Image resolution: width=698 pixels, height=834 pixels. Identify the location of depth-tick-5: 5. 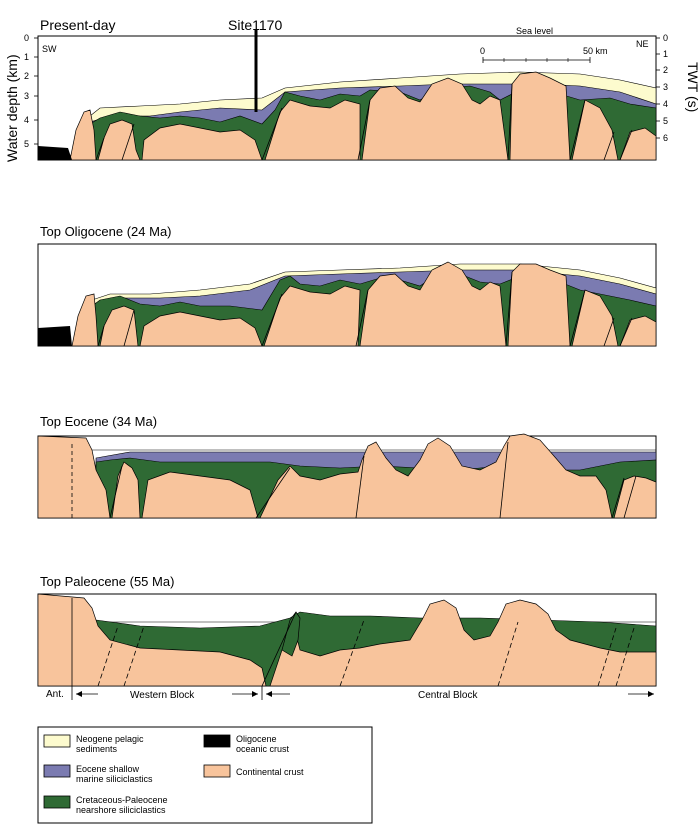
(26, 144).